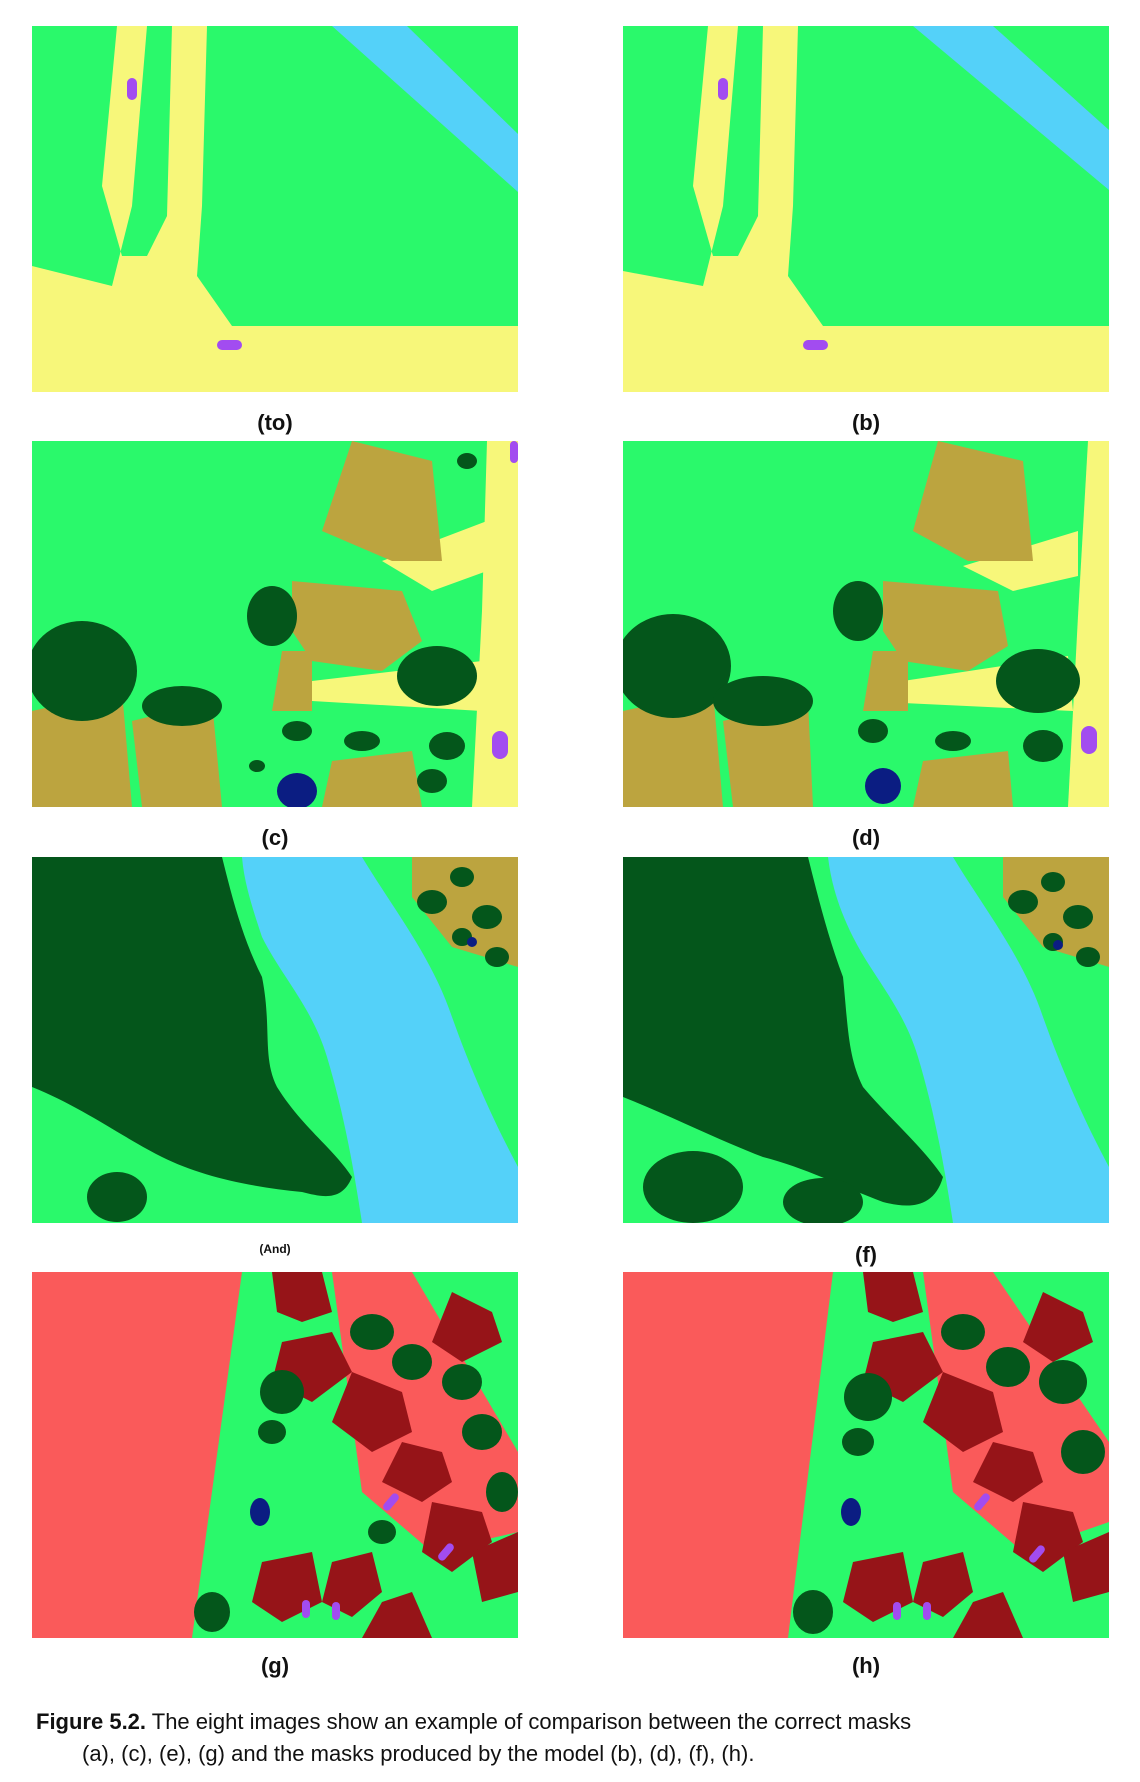 The image size is (1140, 1782). I want to click on segmentation-mask-e, so click(275, 1040).